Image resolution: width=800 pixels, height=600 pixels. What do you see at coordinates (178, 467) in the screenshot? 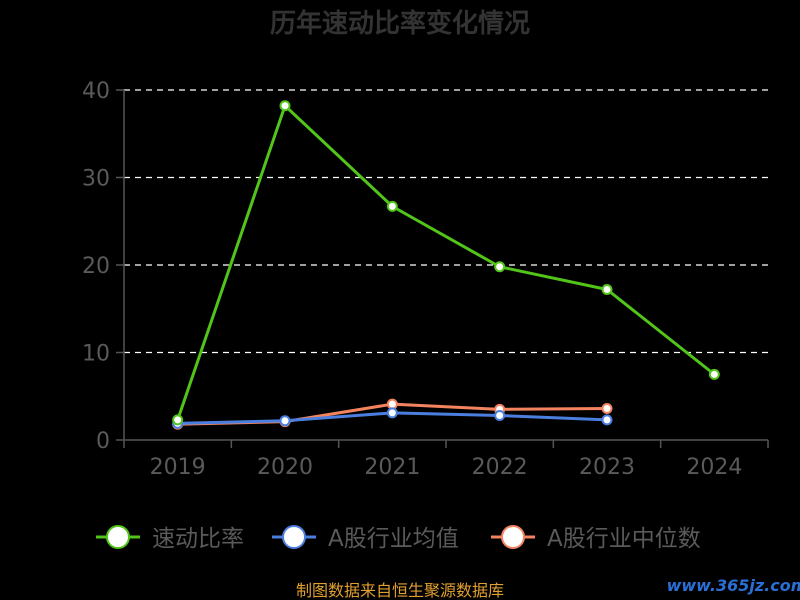
I see `x-tick-label: 2019` at bounding box center [178, 467].